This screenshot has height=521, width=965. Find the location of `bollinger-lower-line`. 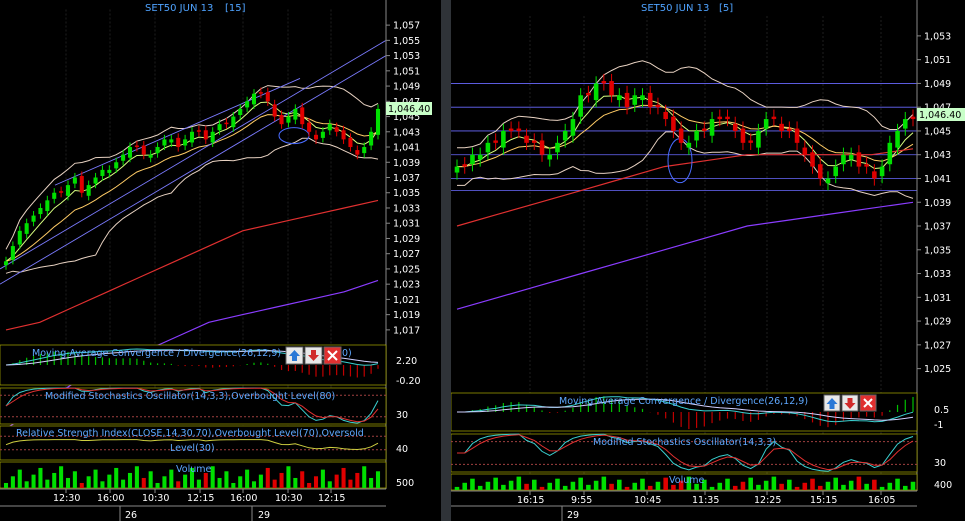

bollinger-lower-line is located at coordinates (685, 165).